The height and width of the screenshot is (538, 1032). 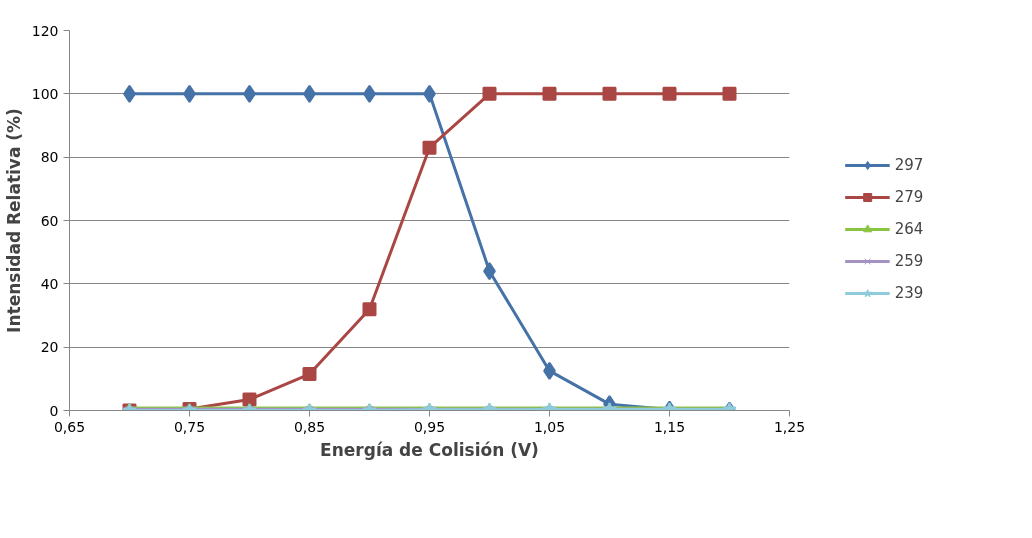 I want to click on y-tick-label: 120, so click(x=45, y=30).